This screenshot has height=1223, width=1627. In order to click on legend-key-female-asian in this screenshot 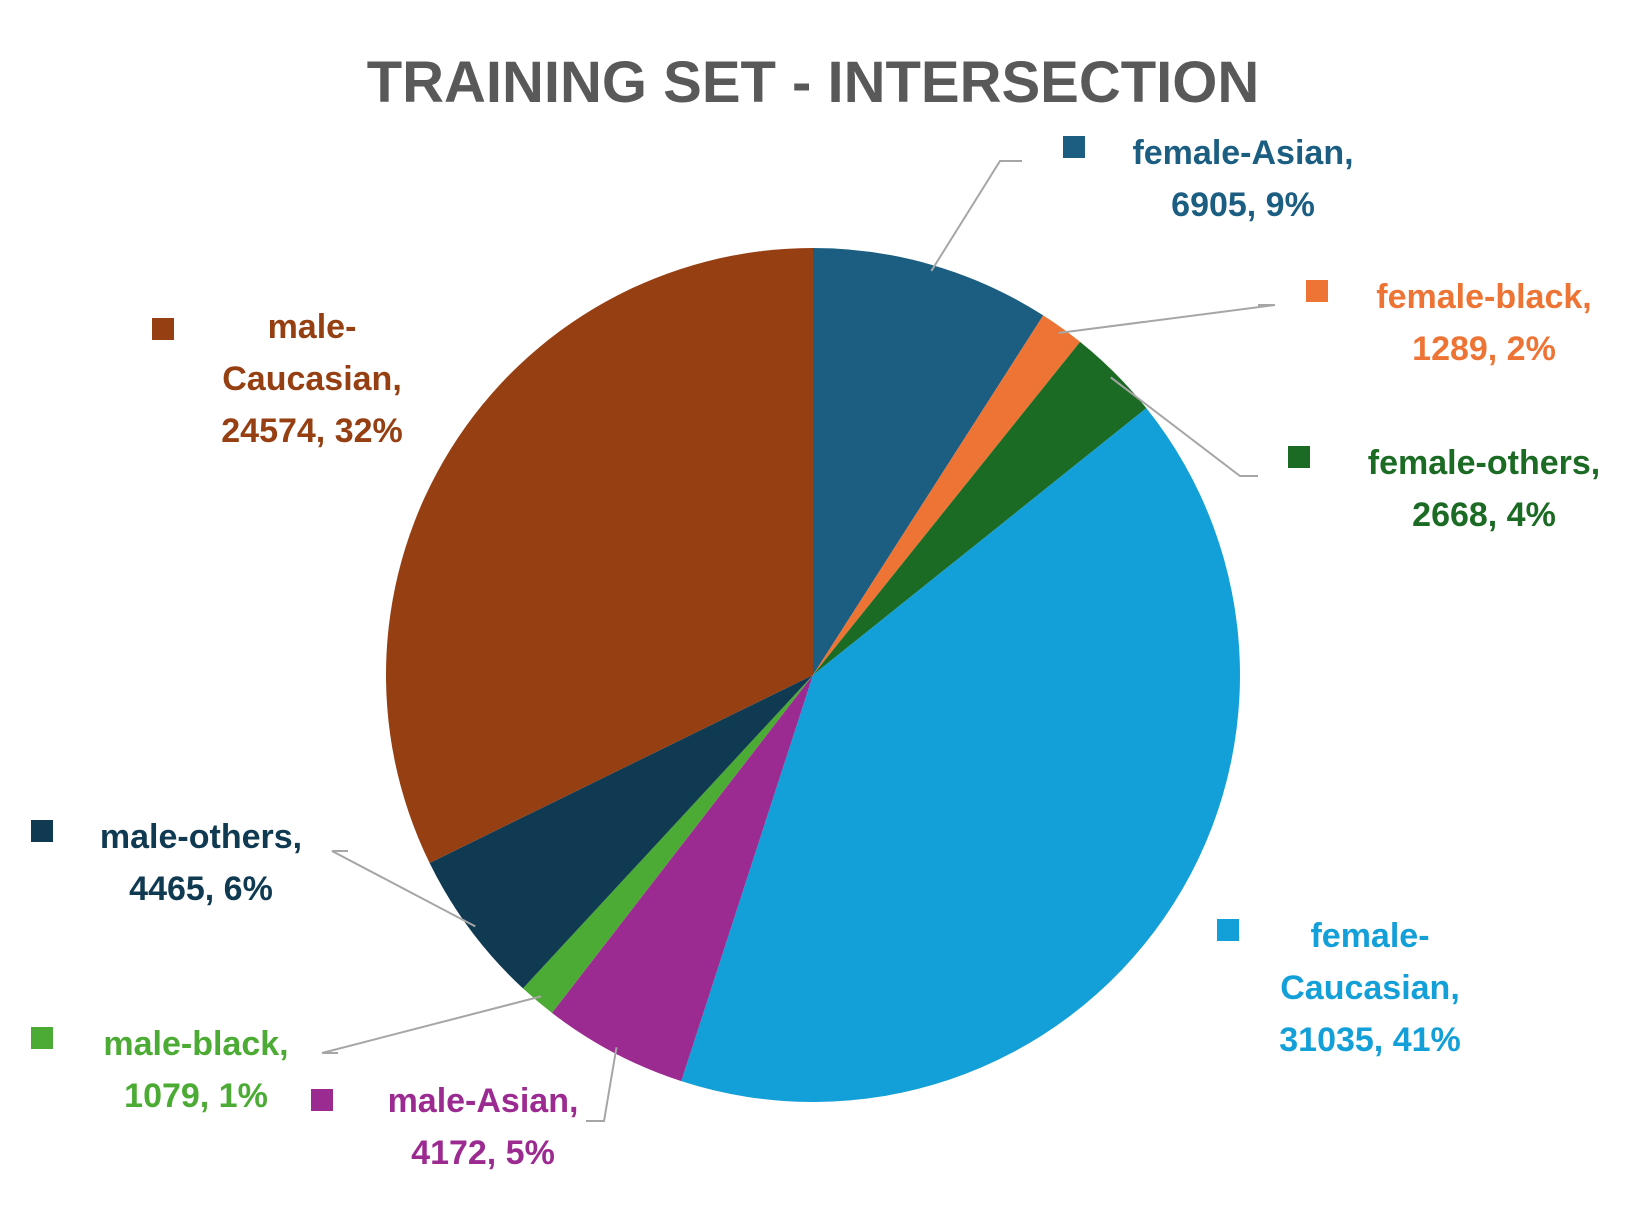, I will do `click(1074, 147)`.